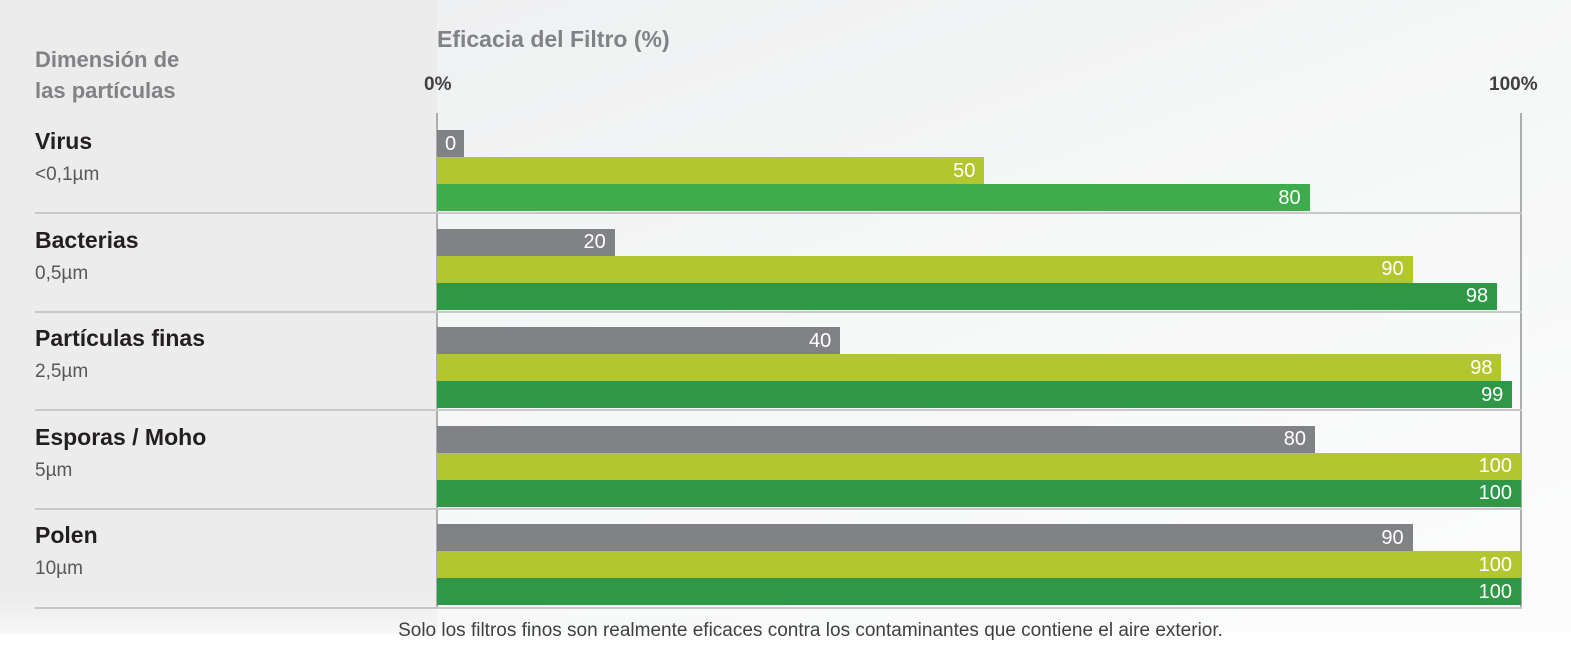  What do you see at coordinates (59, 569) in the screenshot?
I see `category-size: 10µm` at bounding box center [59, 569].